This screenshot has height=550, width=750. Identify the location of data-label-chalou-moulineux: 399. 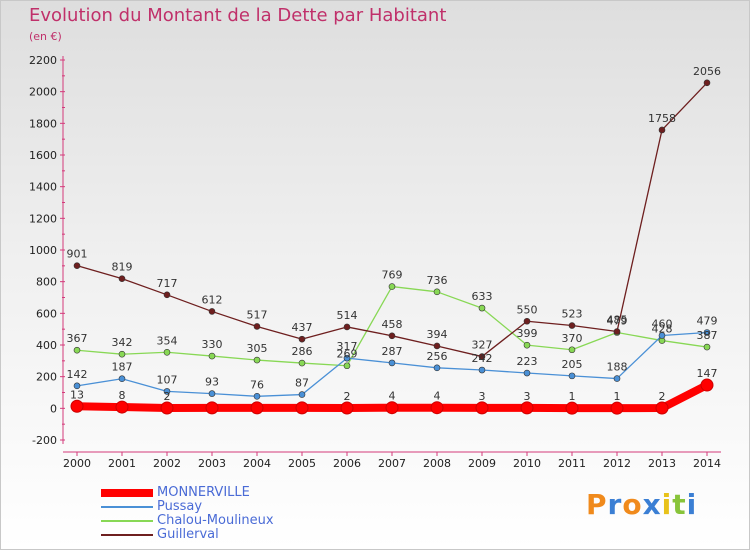
(527, 333).